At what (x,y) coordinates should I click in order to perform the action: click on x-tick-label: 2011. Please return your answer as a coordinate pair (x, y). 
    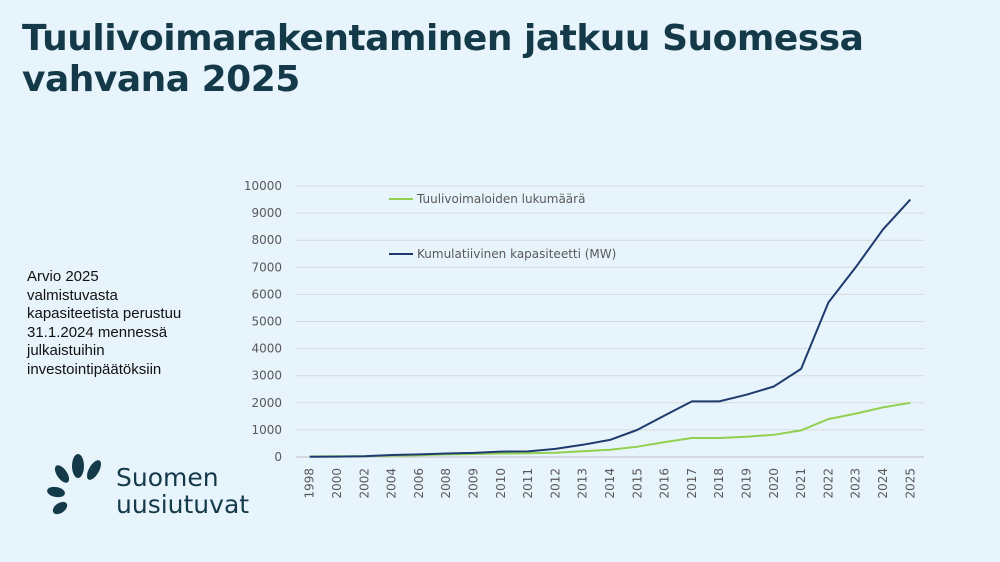
    Looking at the image, I should click on (528, 483).